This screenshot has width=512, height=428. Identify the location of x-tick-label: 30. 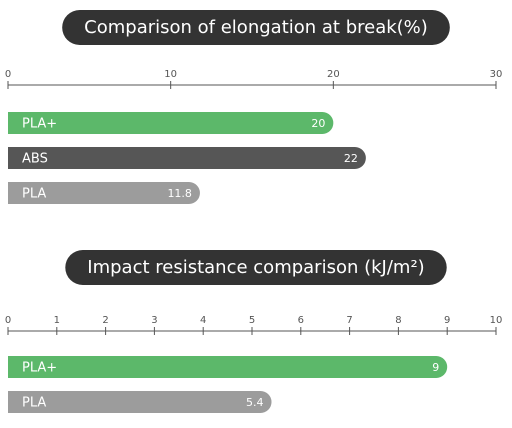
(496, 74).